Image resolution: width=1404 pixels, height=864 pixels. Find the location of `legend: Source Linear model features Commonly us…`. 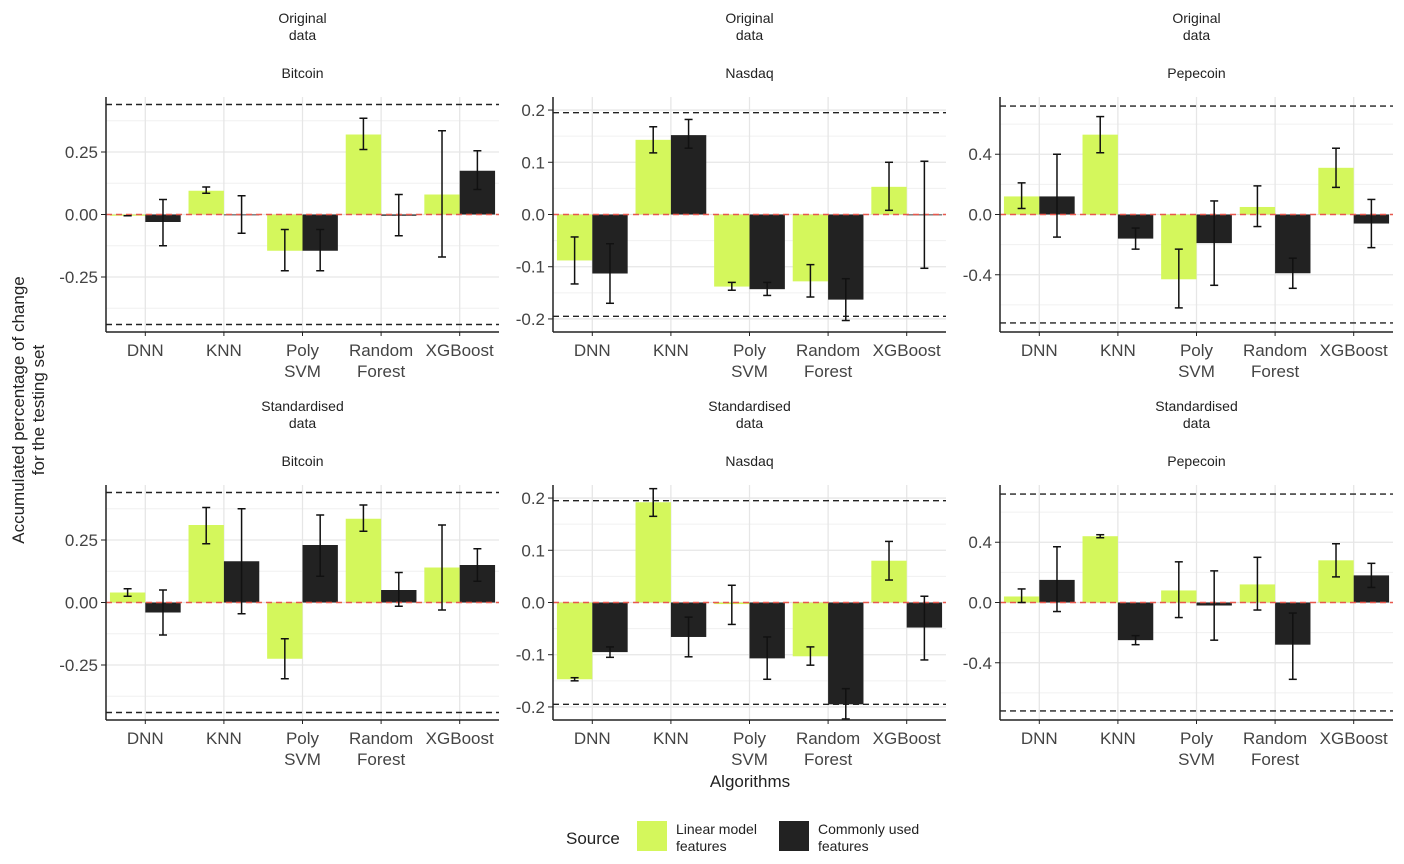

legend: Source Linear model features Commonly us… is located at coordinates (742, 837).